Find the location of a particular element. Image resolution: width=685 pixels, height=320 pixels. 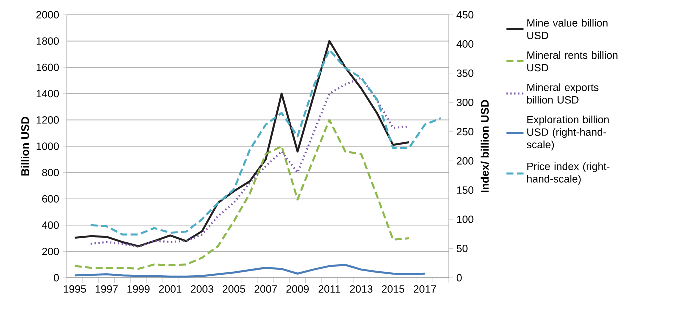

y2-tick-label: 0 is located at coordinates (459, 278).